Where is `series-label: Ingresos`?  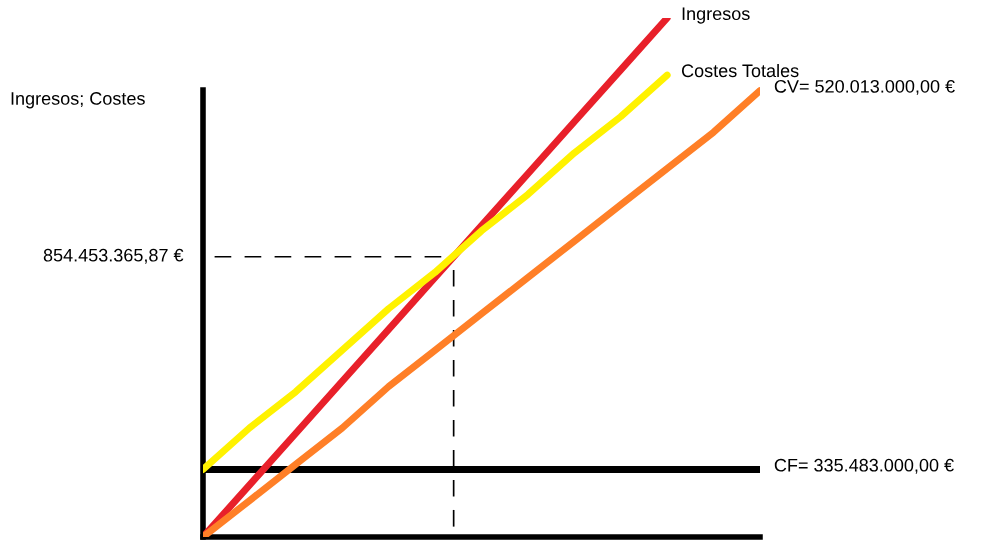
series-label: Ingresos is located at coordinates (716, 15).